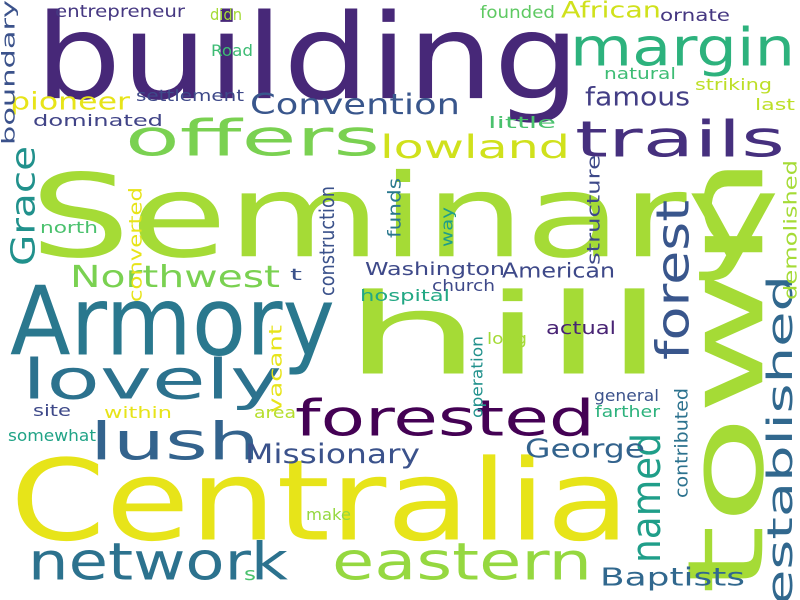  What do you see at coordinates (611, 12) in the screenshot?
I see `word-african: African` at bounding box center [611, 12].